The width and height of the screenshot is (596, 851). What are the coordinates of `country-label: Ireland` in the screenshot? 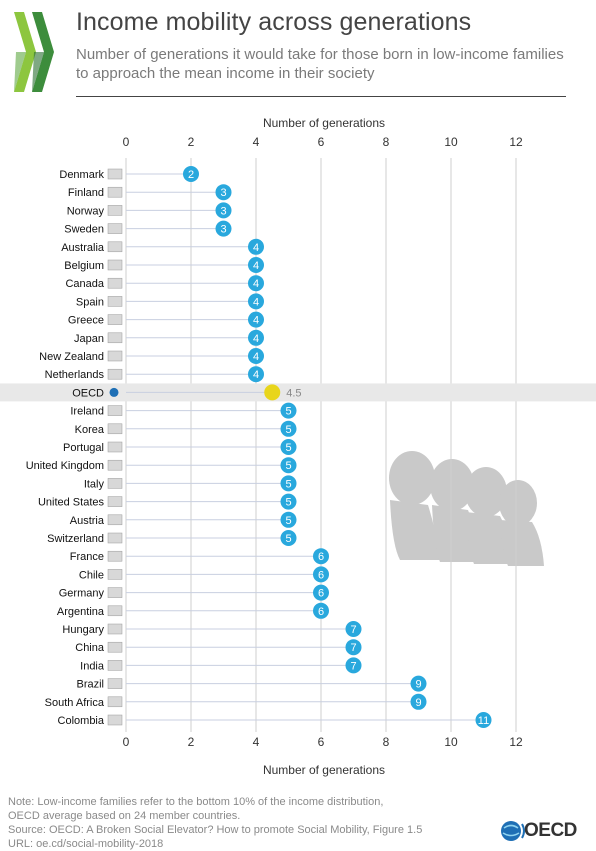 It's located at (87, 412).